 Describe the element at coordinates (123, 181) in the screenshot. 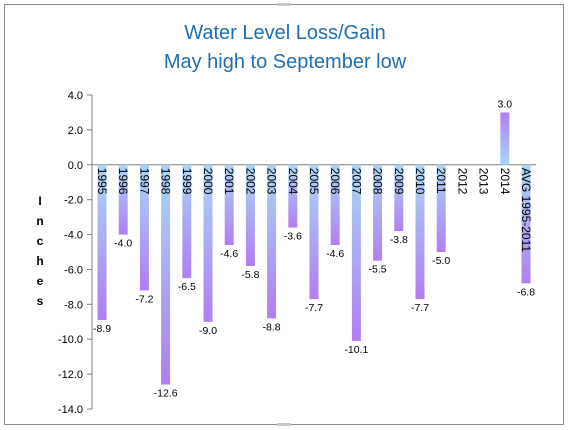

I see `x-category-label: 1996` at that location.